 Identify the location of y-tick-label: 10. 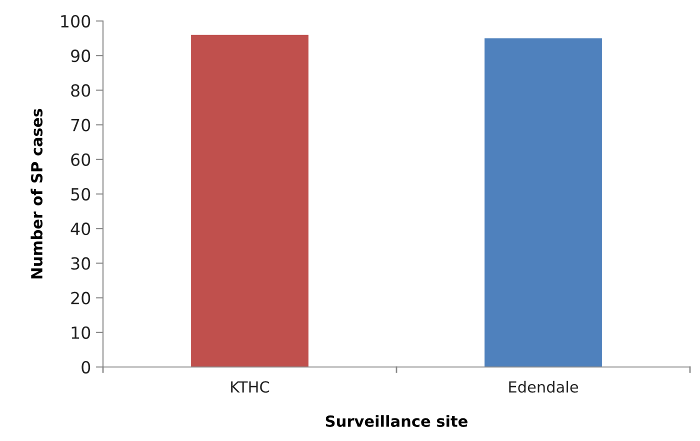
(81, 332).